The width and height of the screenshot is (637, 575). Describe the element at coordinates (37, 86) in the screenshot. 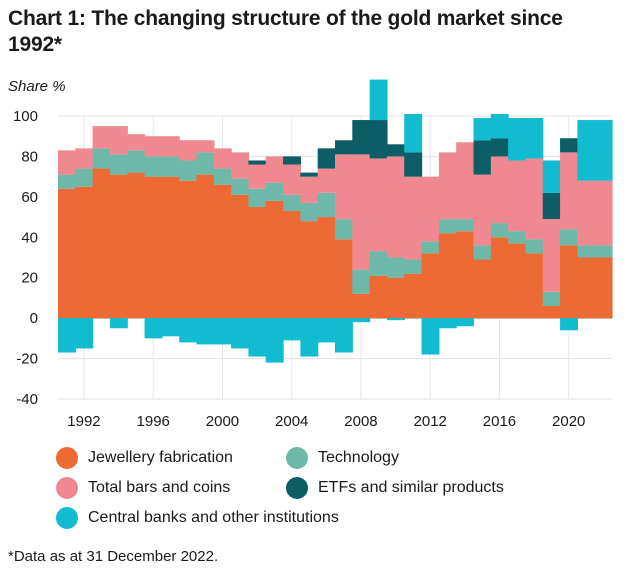

I see `y-axis-label: Share %` at that location.